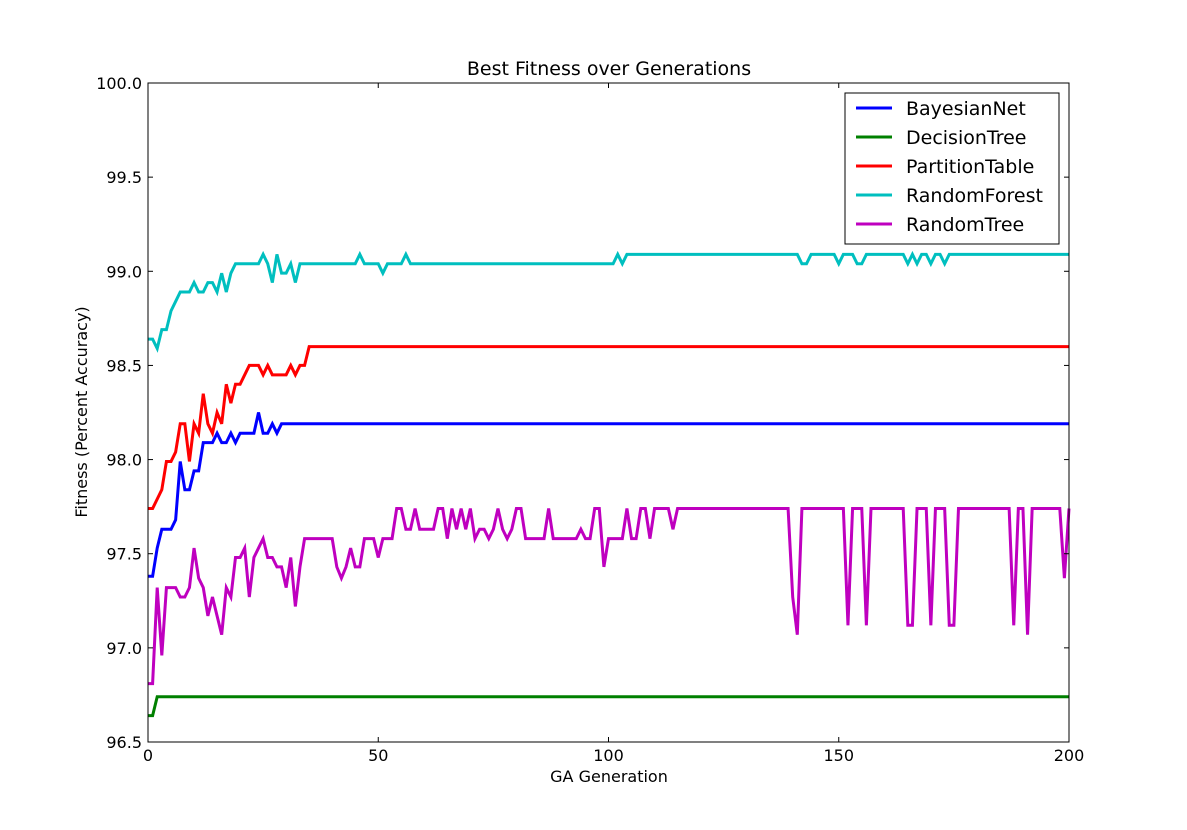  Describe the element at coordinates (124, 271) in the screenshot. I see `y-tick-label: 99.0` at that location.